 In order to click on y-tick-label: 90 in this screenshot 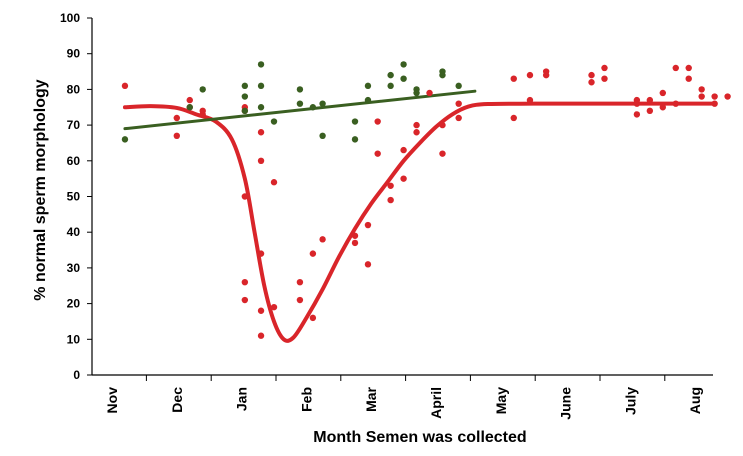, I will do `click(74, 54)`.